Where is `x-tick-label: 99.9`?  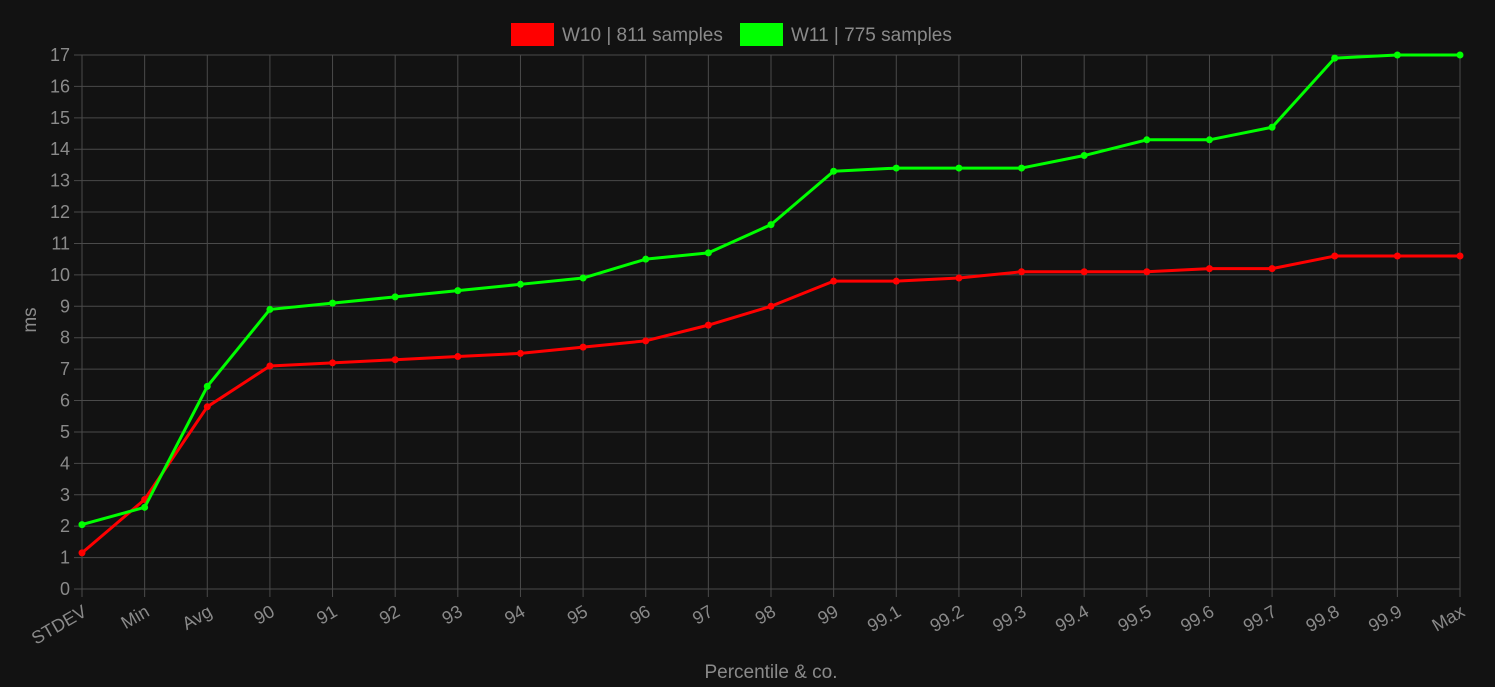 x-tick-label: 99.9 is located at coordinates (1385, 618).